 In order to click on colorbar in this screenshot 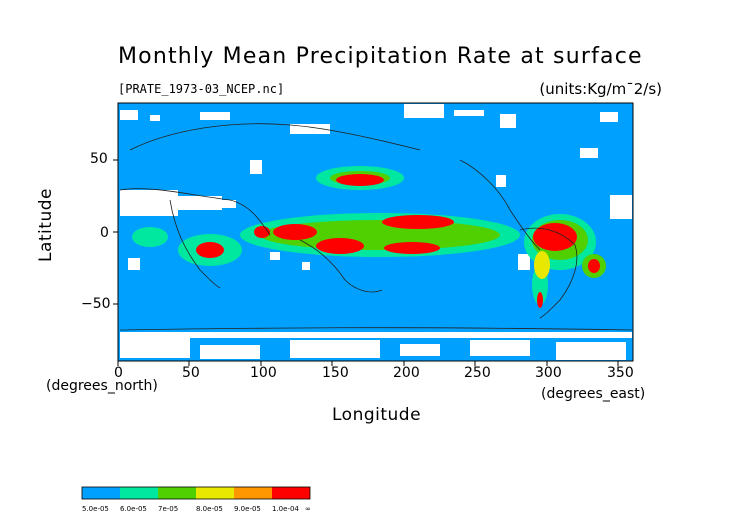, I will do `click(196, 493)`.